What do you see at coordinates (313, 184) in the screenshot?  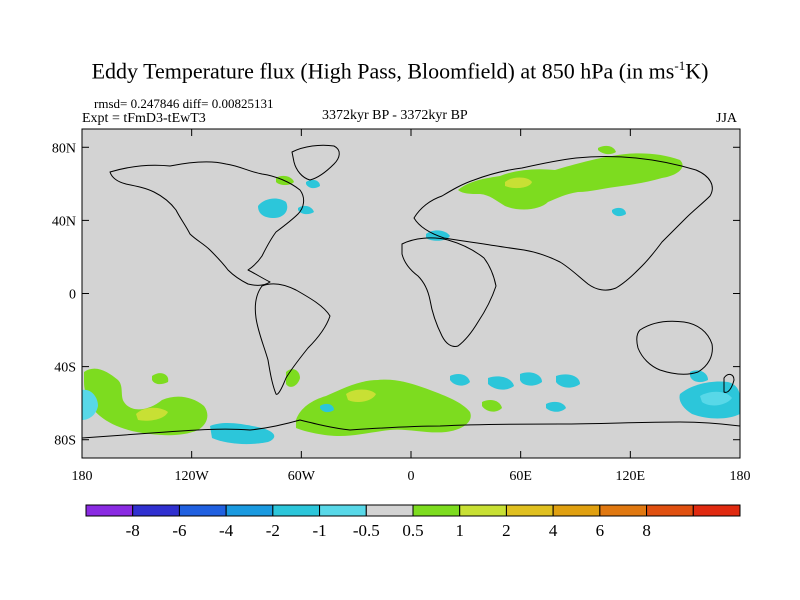 I see `anomaly-cyan-pacific-n` at bounding box center [313, 184].